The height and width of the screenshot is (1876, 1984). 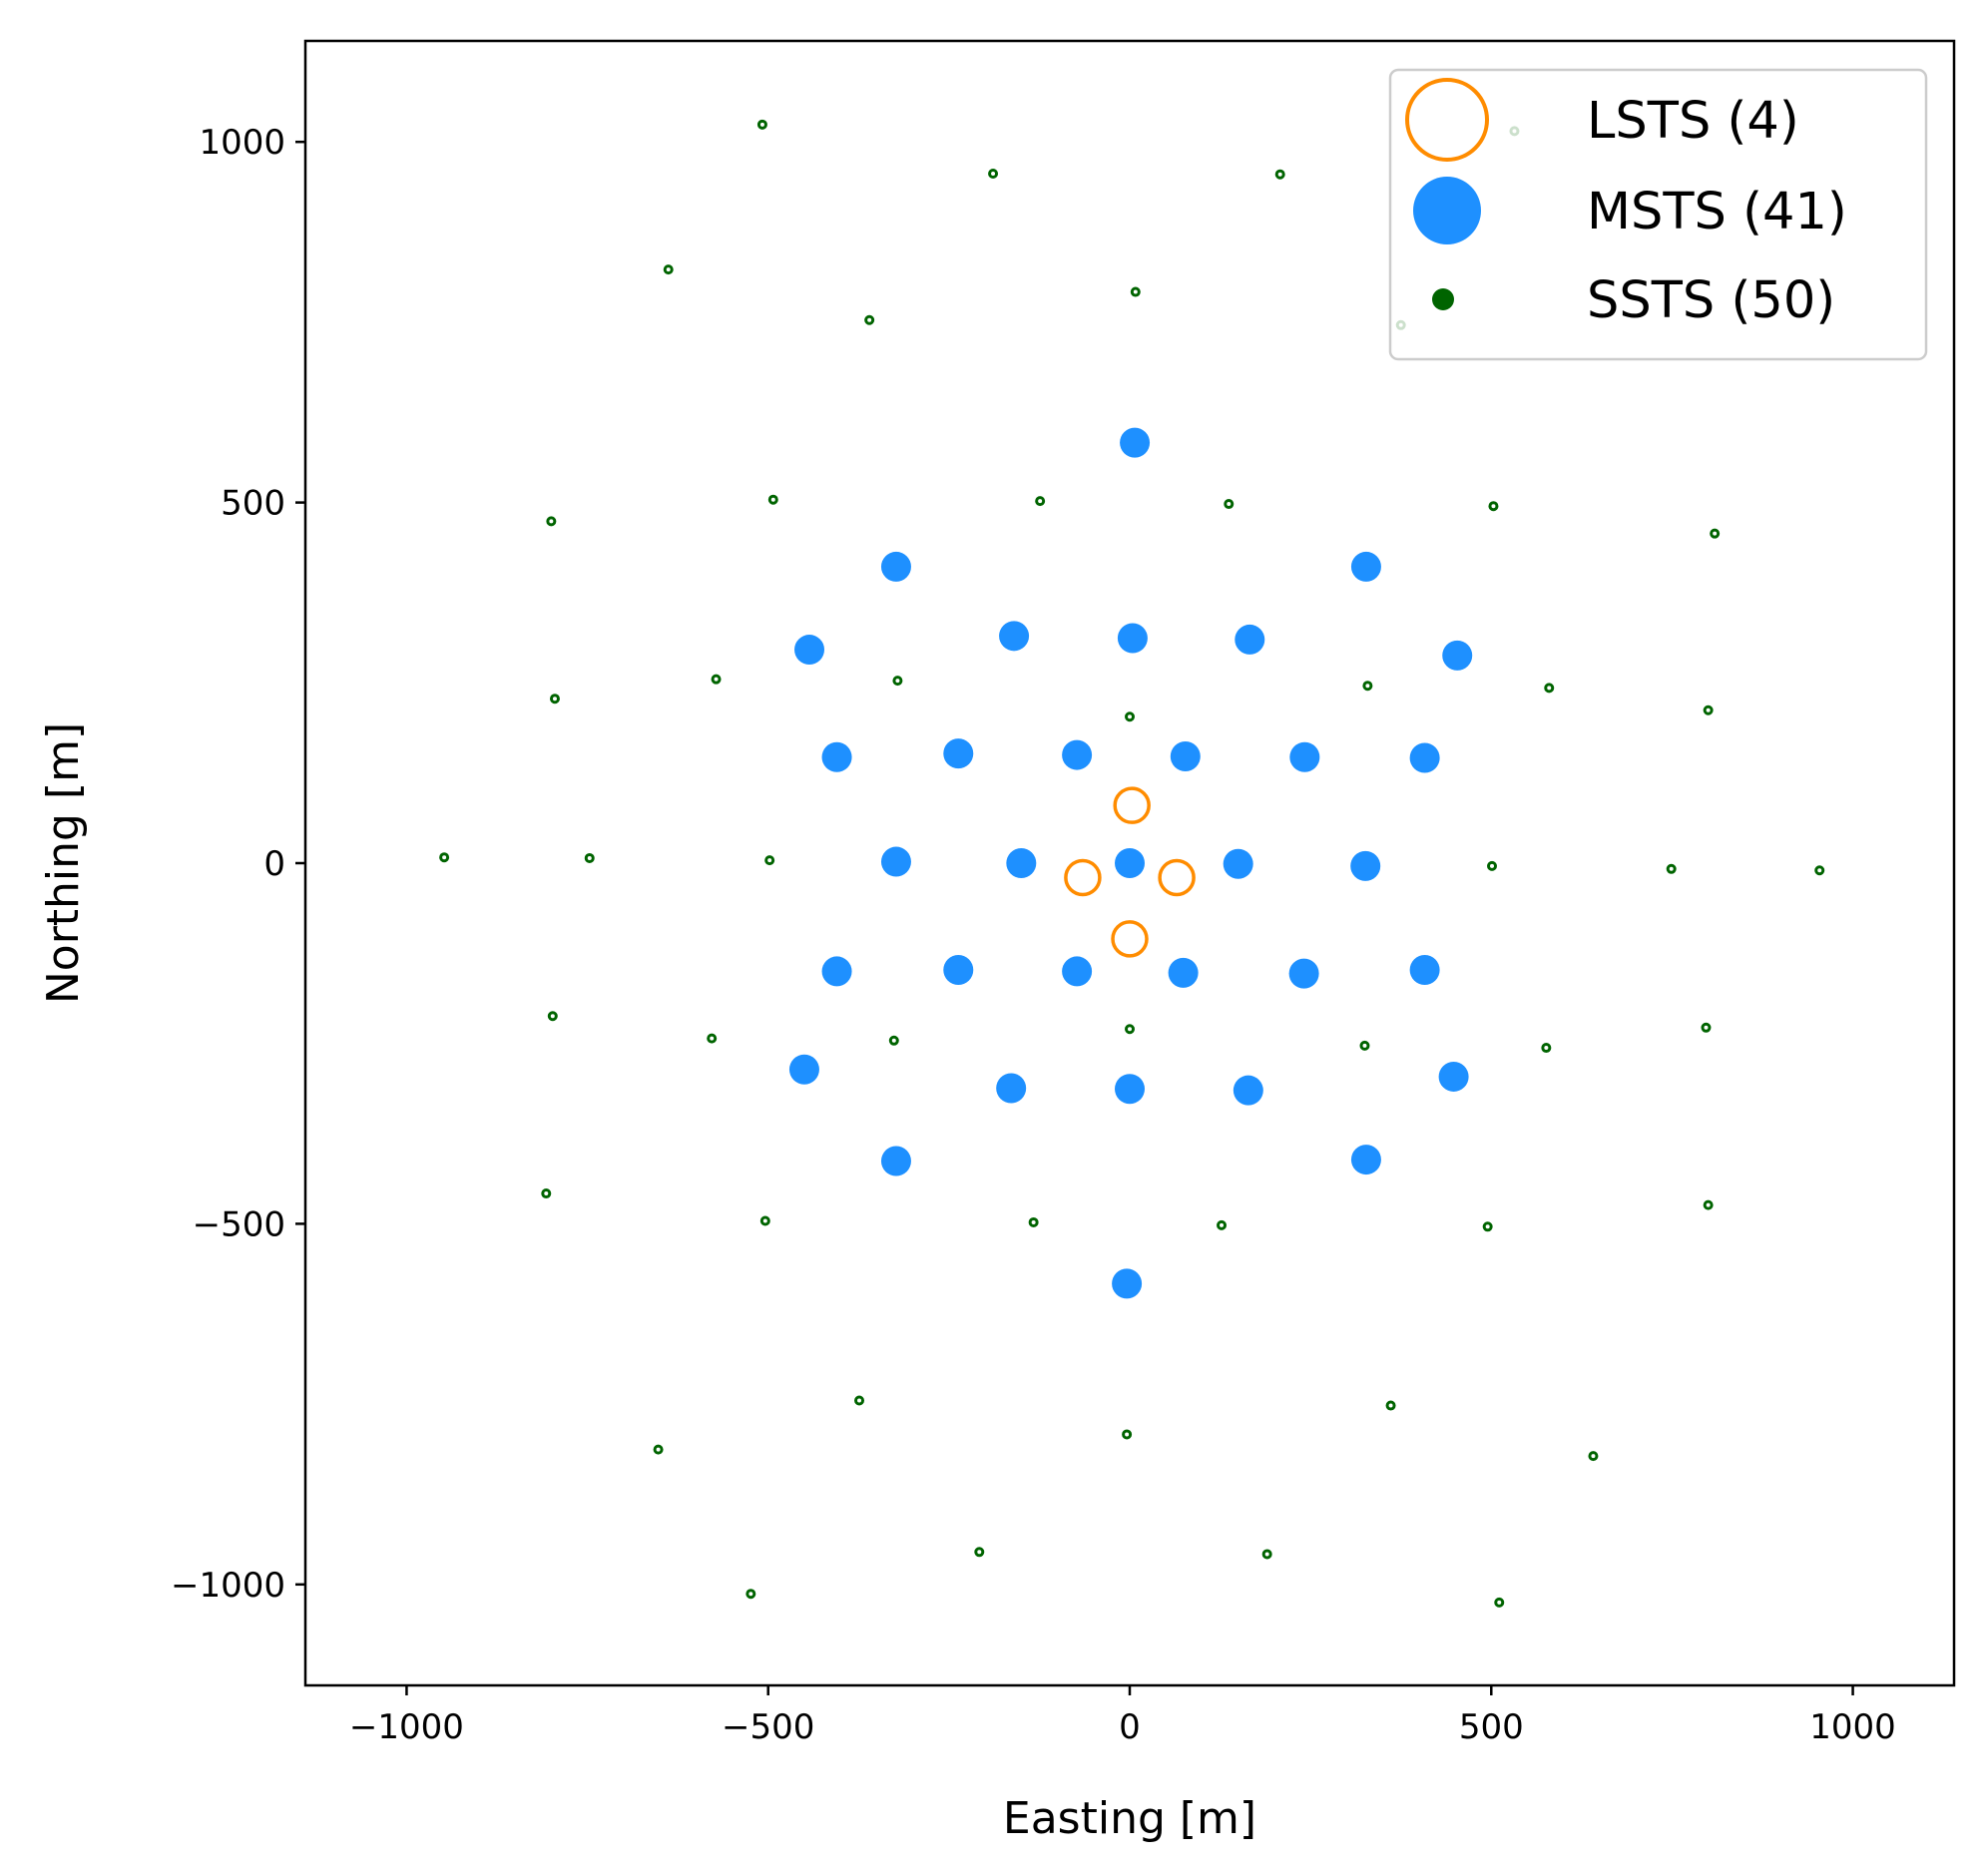 I want to click on y-axis-ticks: −1000 −500 0 500 1000, so click(x=238, y=864).